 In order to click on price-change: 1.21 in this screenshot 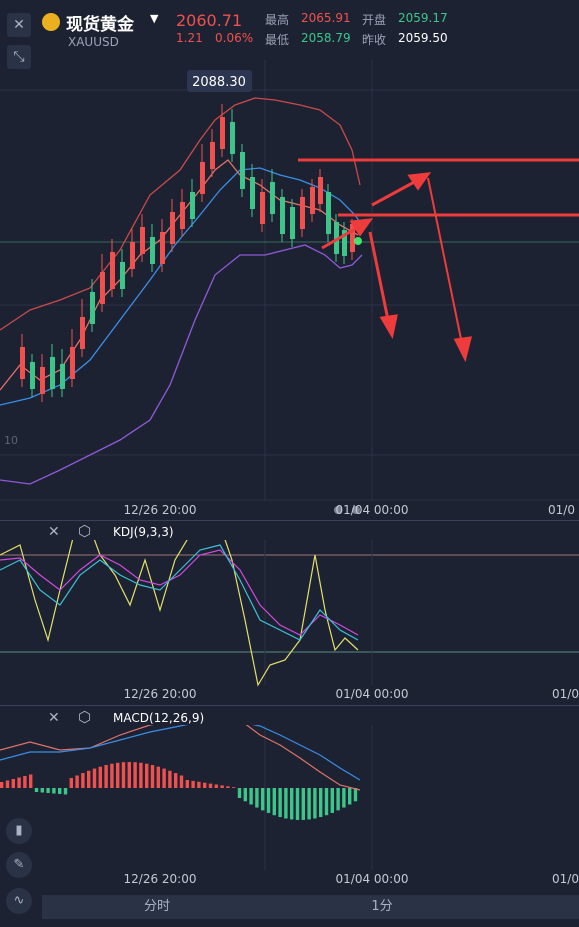, I will do `click(189, 38)`.